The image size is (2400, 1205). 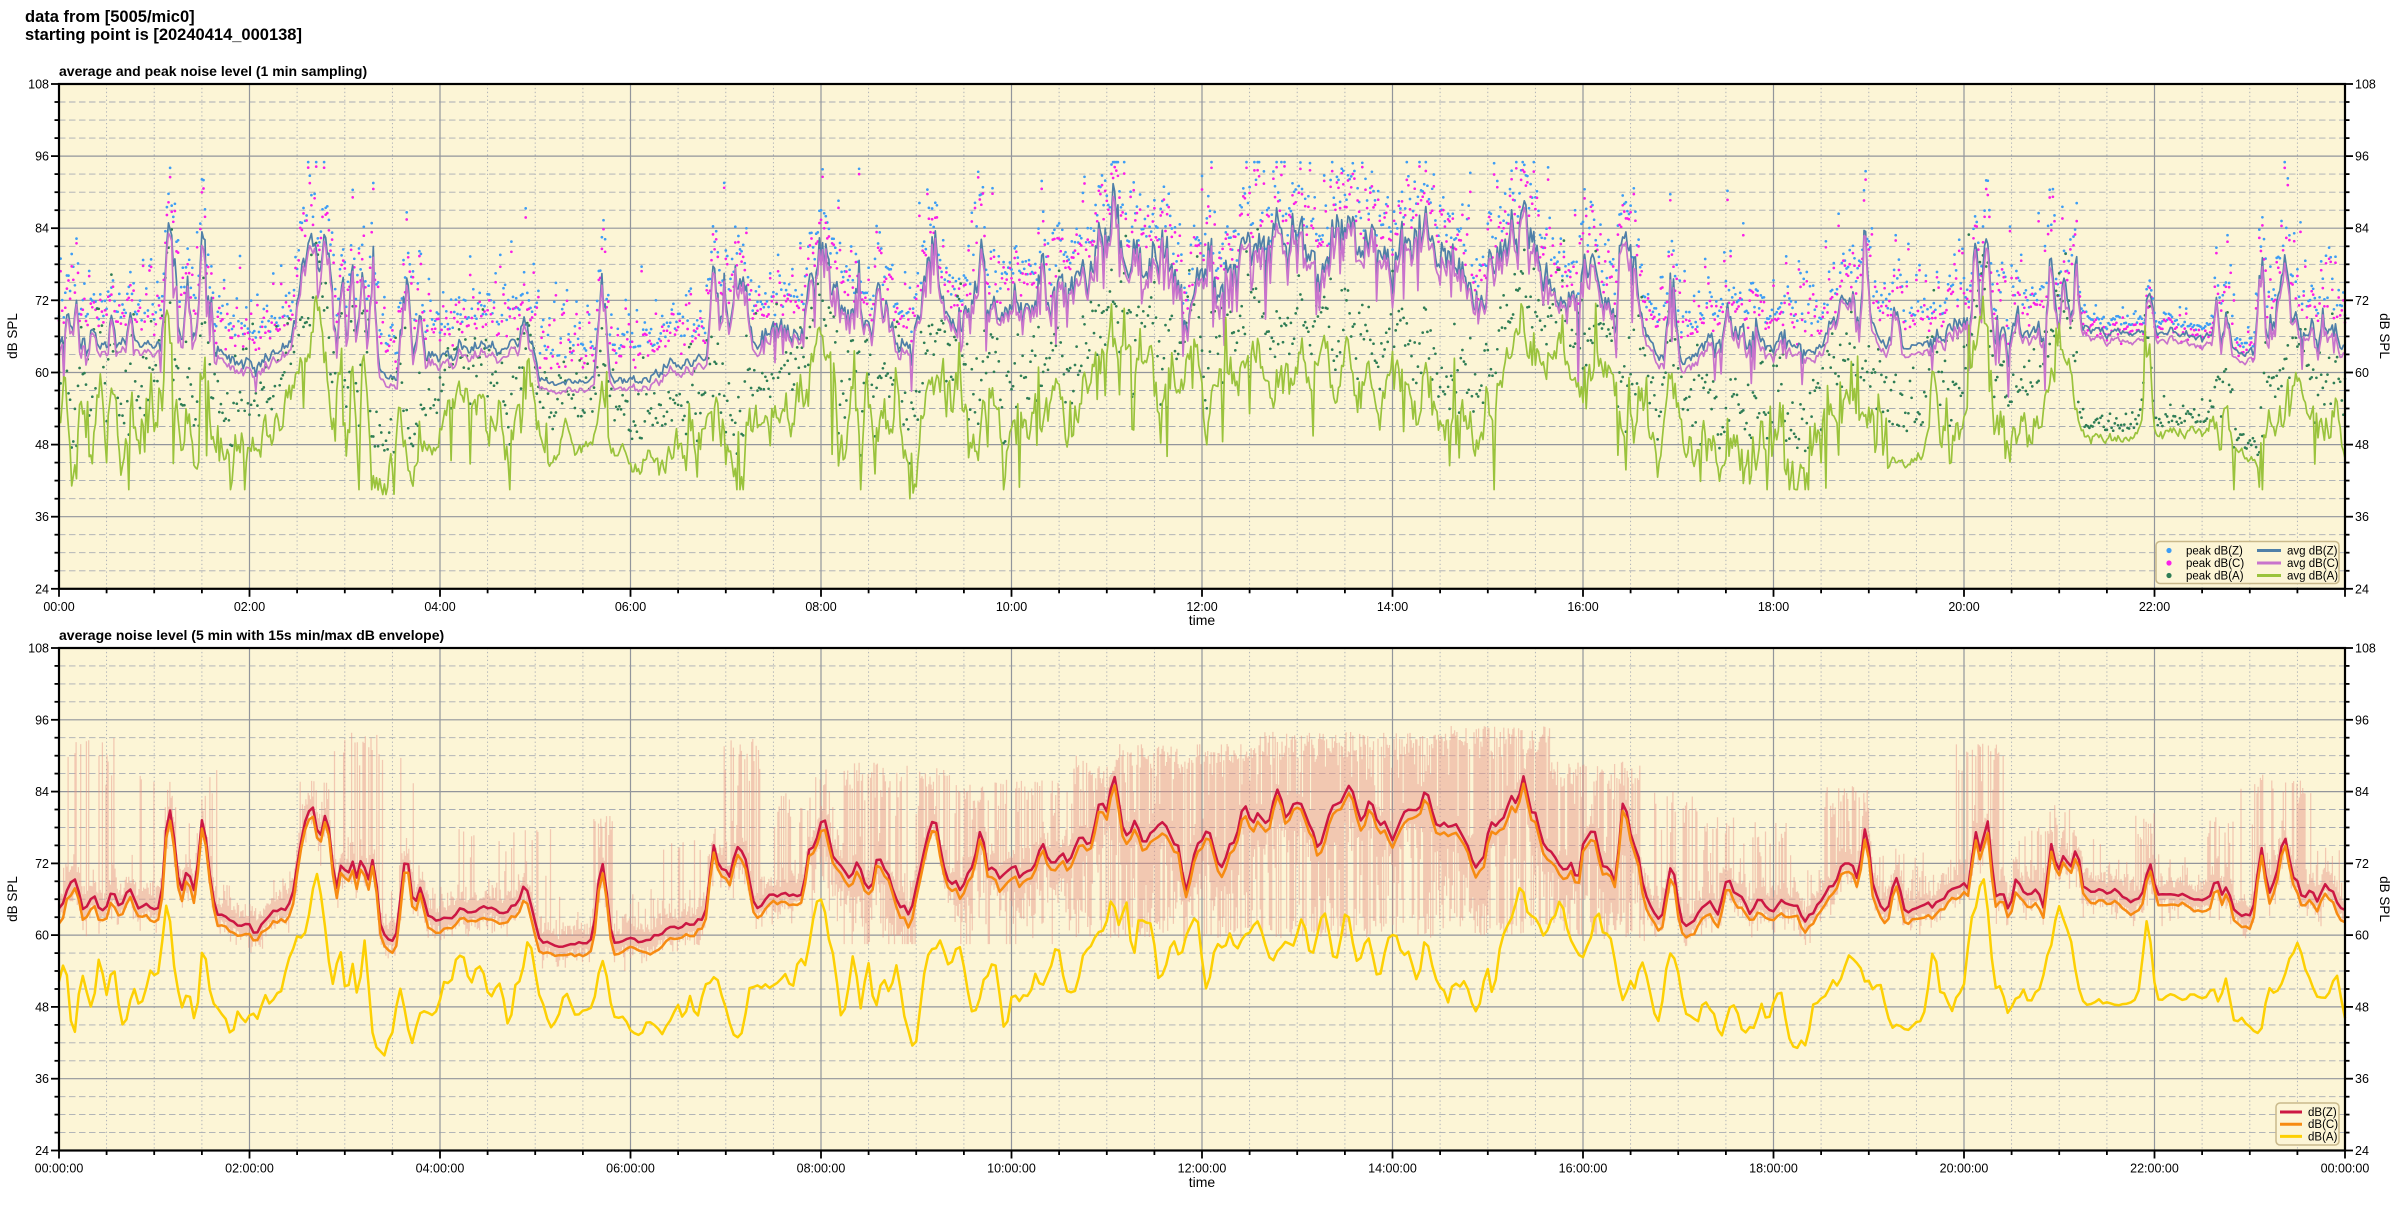 I want to click on svg-text: 08:00, so click(x=820, y=607).